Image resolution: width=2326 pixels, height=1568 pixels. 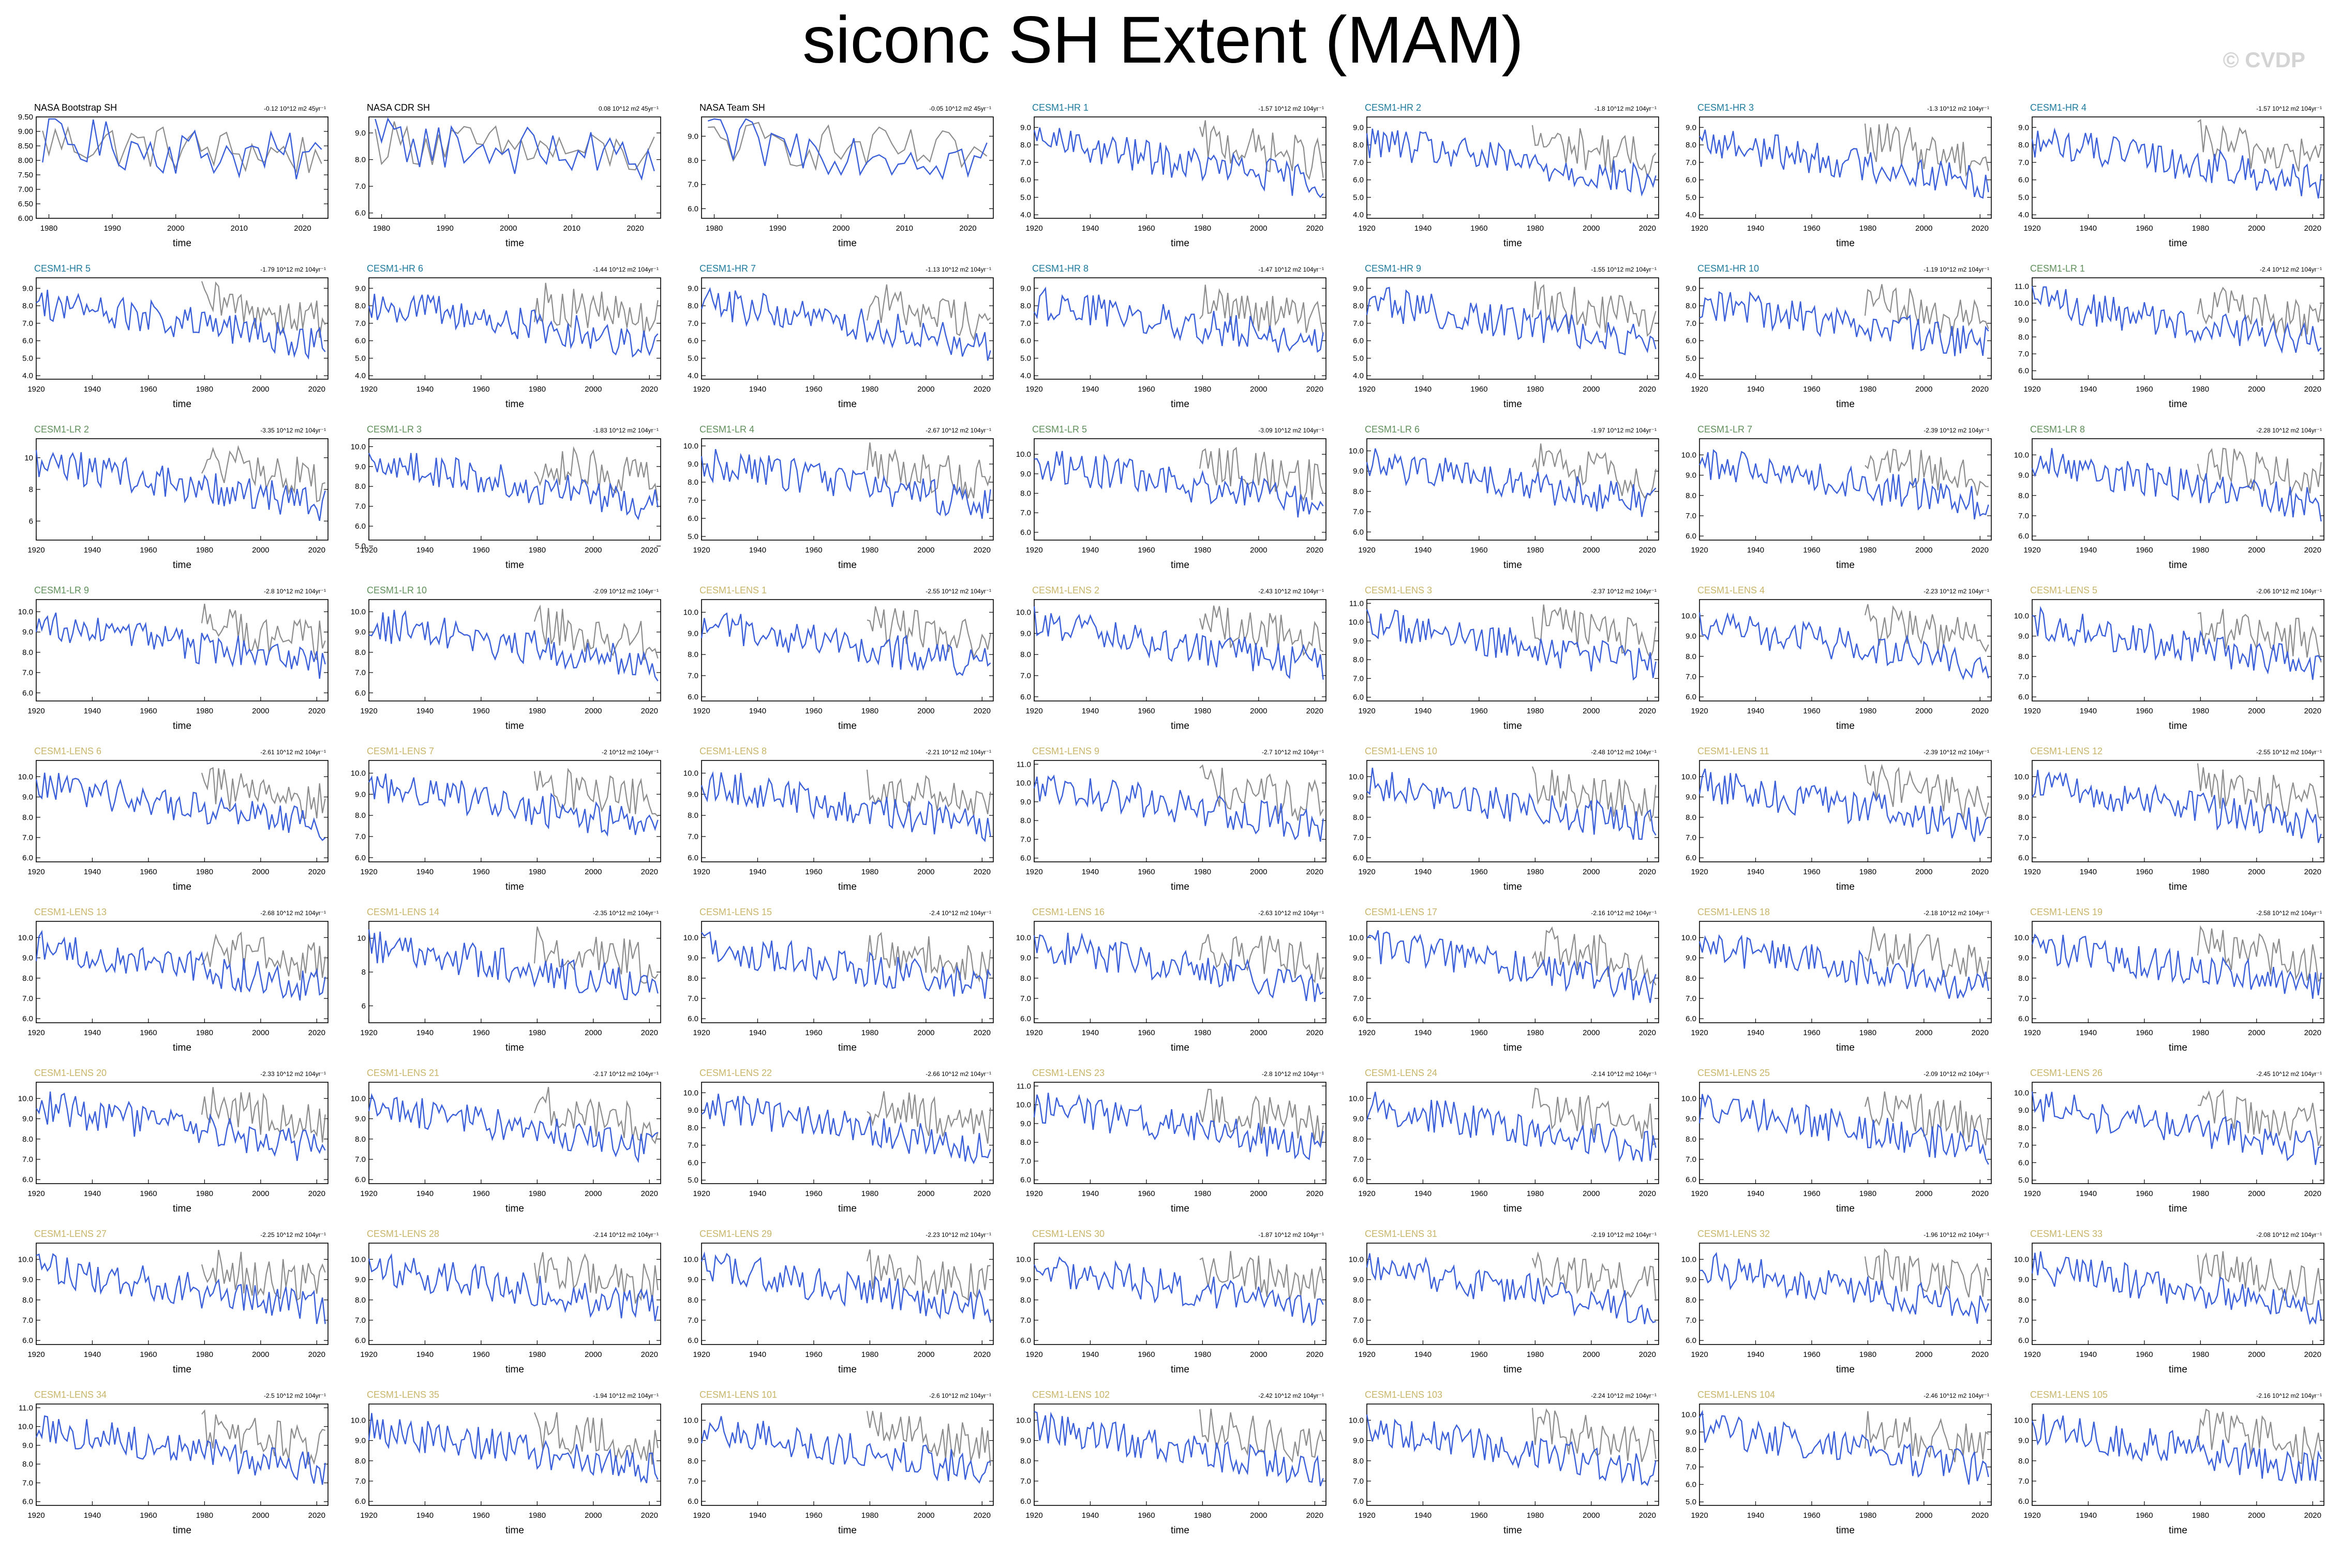 What do you see at coordinates (2289, 591) in the screenshot?
I see `panel-trend: -2.06 10^12 m2 104yr⁻¹` at bounding box center [2289, 591].